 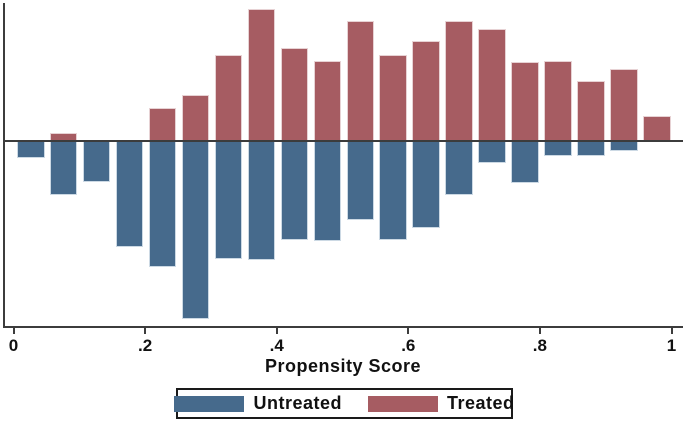 I want to click on x-tick-label: .4, so click(x=276, y=345).